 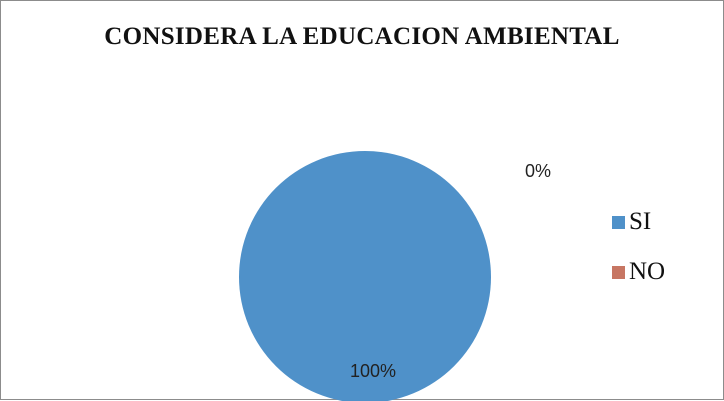 What do you see at coordinates (538, 171) in the screenshot?
I see `data-label-no: 0%` at bounding box center [538, 171].